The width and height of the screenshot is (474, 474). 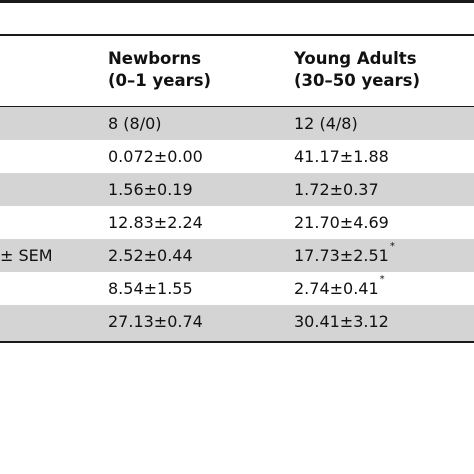 What do you see at coordinates (159, 70) in the screenshot?
I see `column-header-newborns: Newborns (0–1 years)` at bounding box center [159, 70].